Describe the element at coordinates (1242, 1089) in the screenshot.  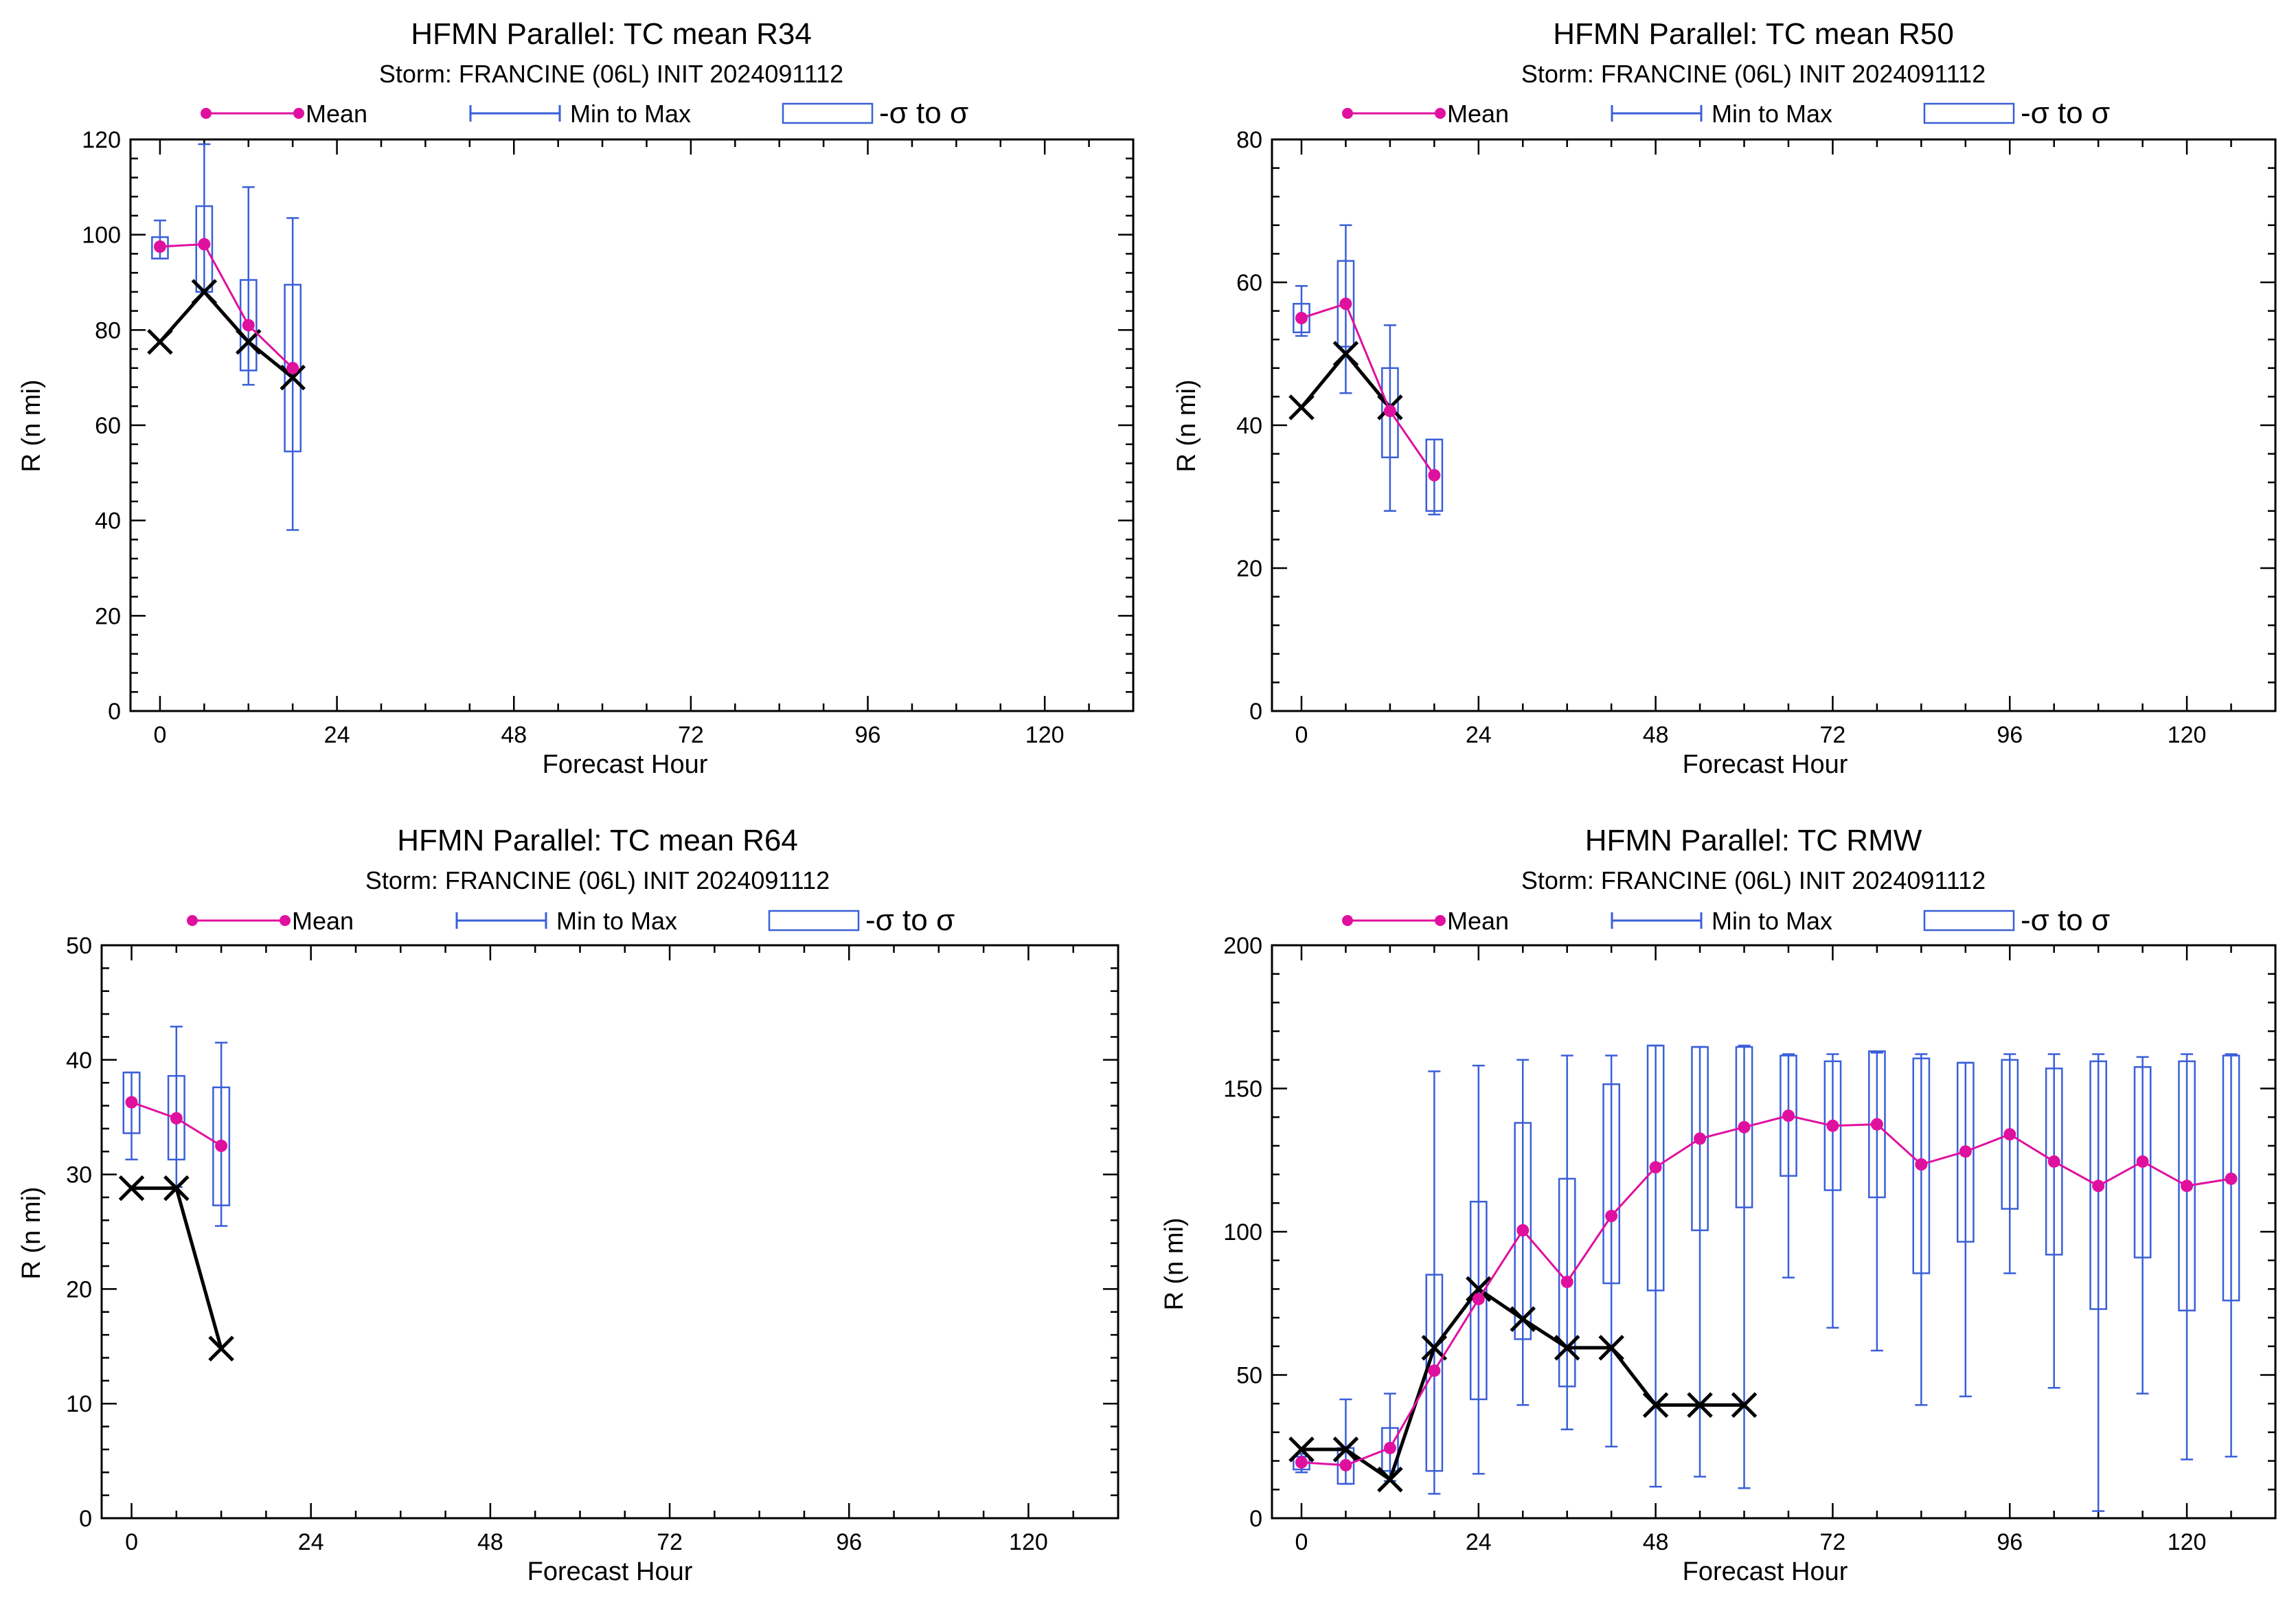
I see `y-tick-label: 150` at that location.